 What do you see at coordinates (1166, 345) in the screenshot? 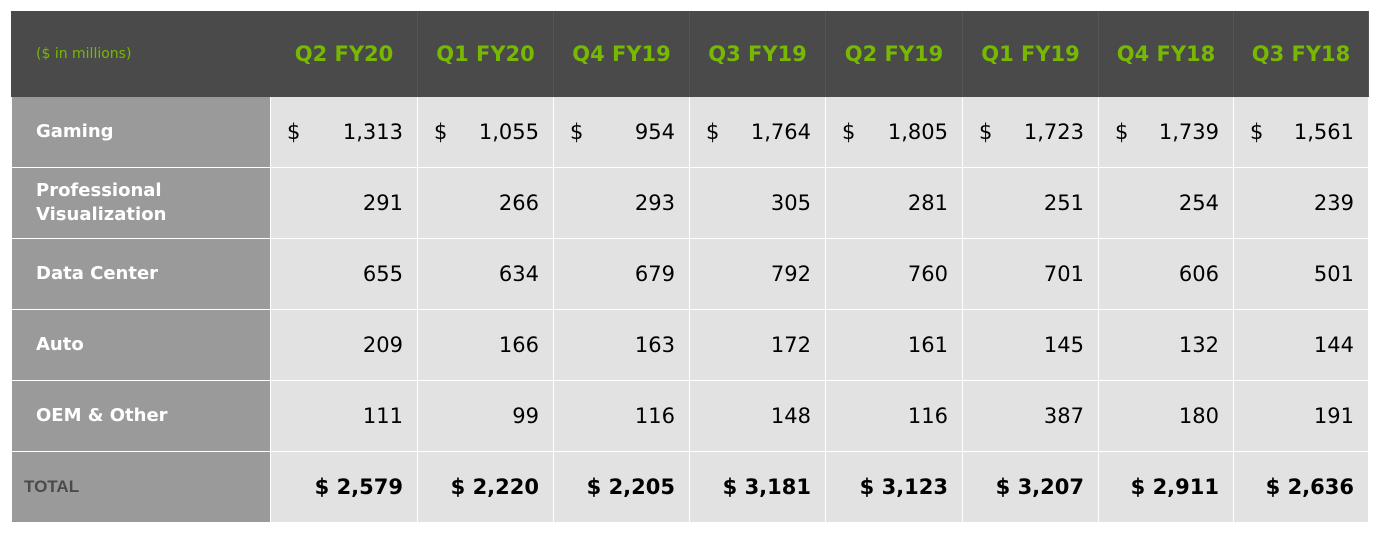
I see `cell-value: 132` at bounding box center [1166, 345].